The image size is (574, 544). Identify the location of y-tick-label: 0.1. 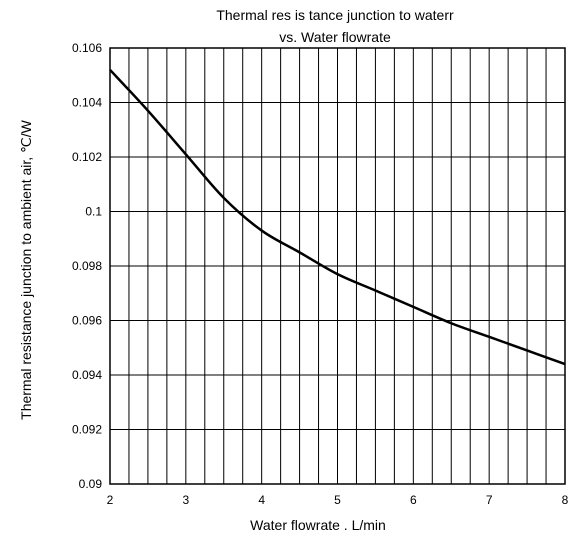
(93, 212).